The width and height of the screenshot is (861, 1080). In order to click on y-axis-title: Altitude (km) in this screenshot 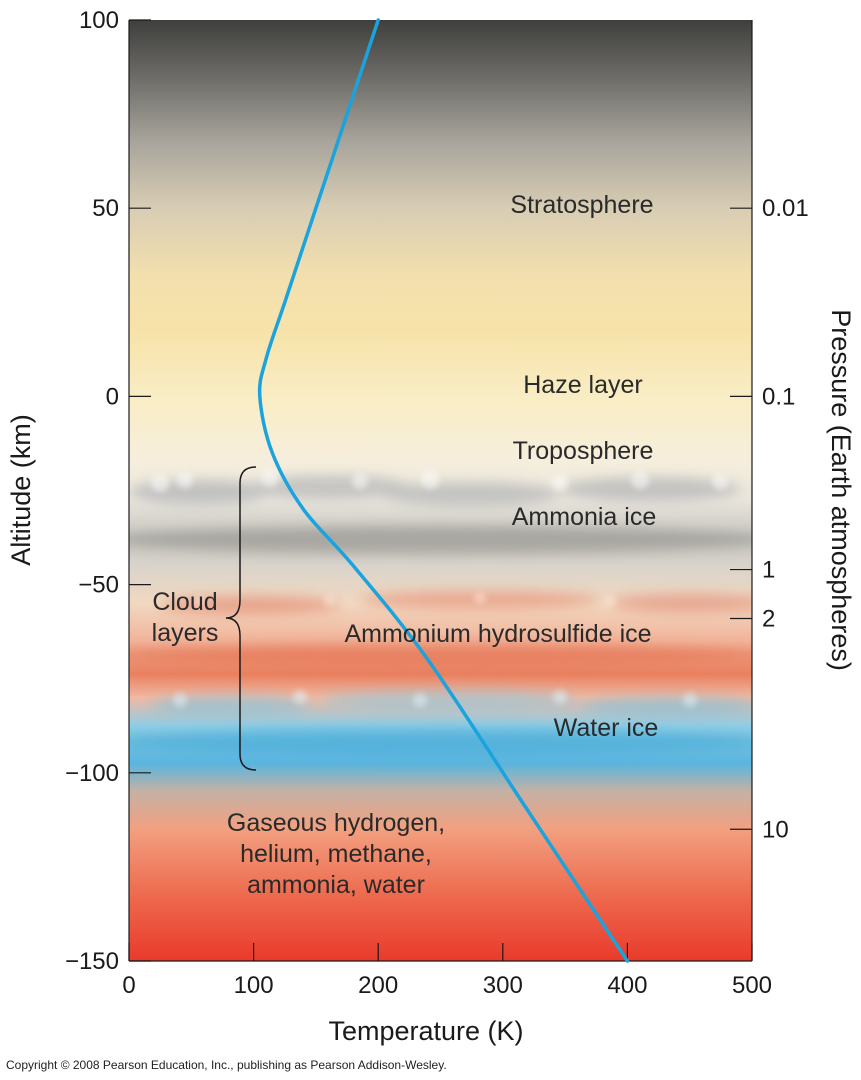, I will do `click(21, 490)`.